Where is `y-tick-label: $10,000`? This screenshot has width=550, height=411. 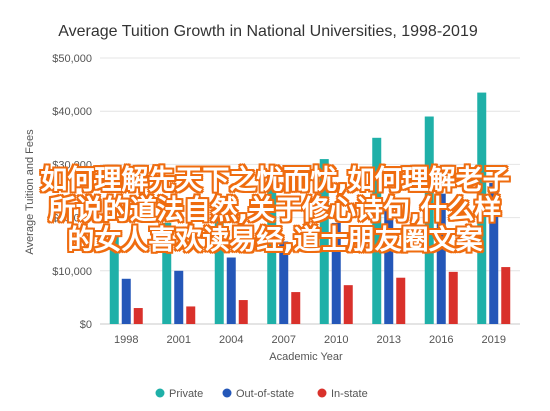
y-tick-label: $10,000 is located at coordinates (72, 272).